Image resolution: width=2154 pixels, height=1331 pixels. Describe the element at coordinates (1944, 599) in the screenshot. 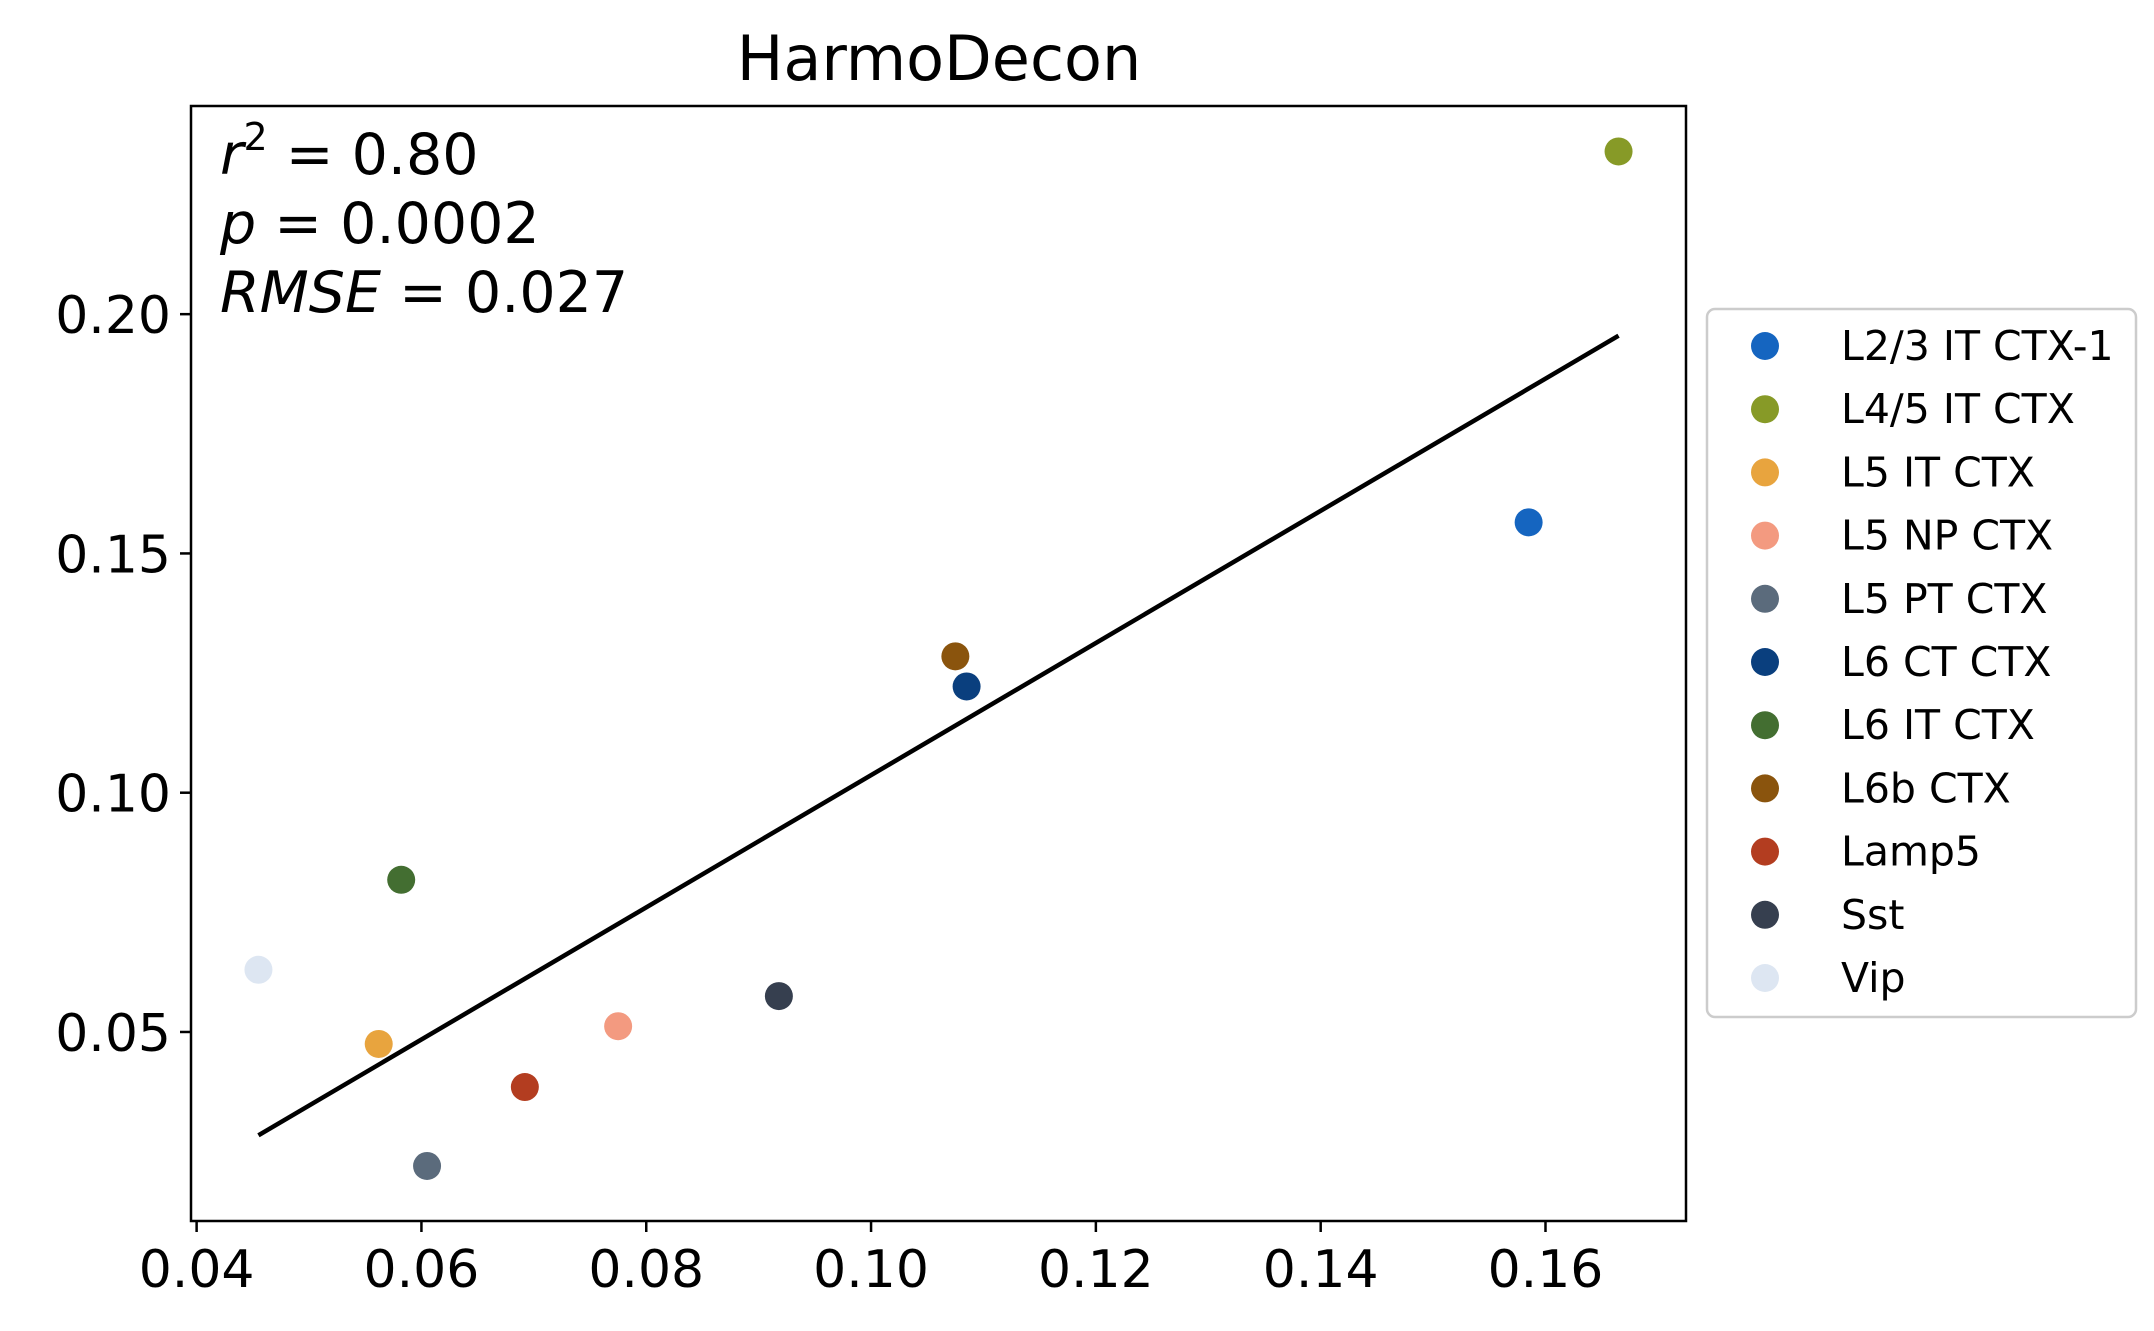

I see `legend-label: L5 PT CTX` at that location.